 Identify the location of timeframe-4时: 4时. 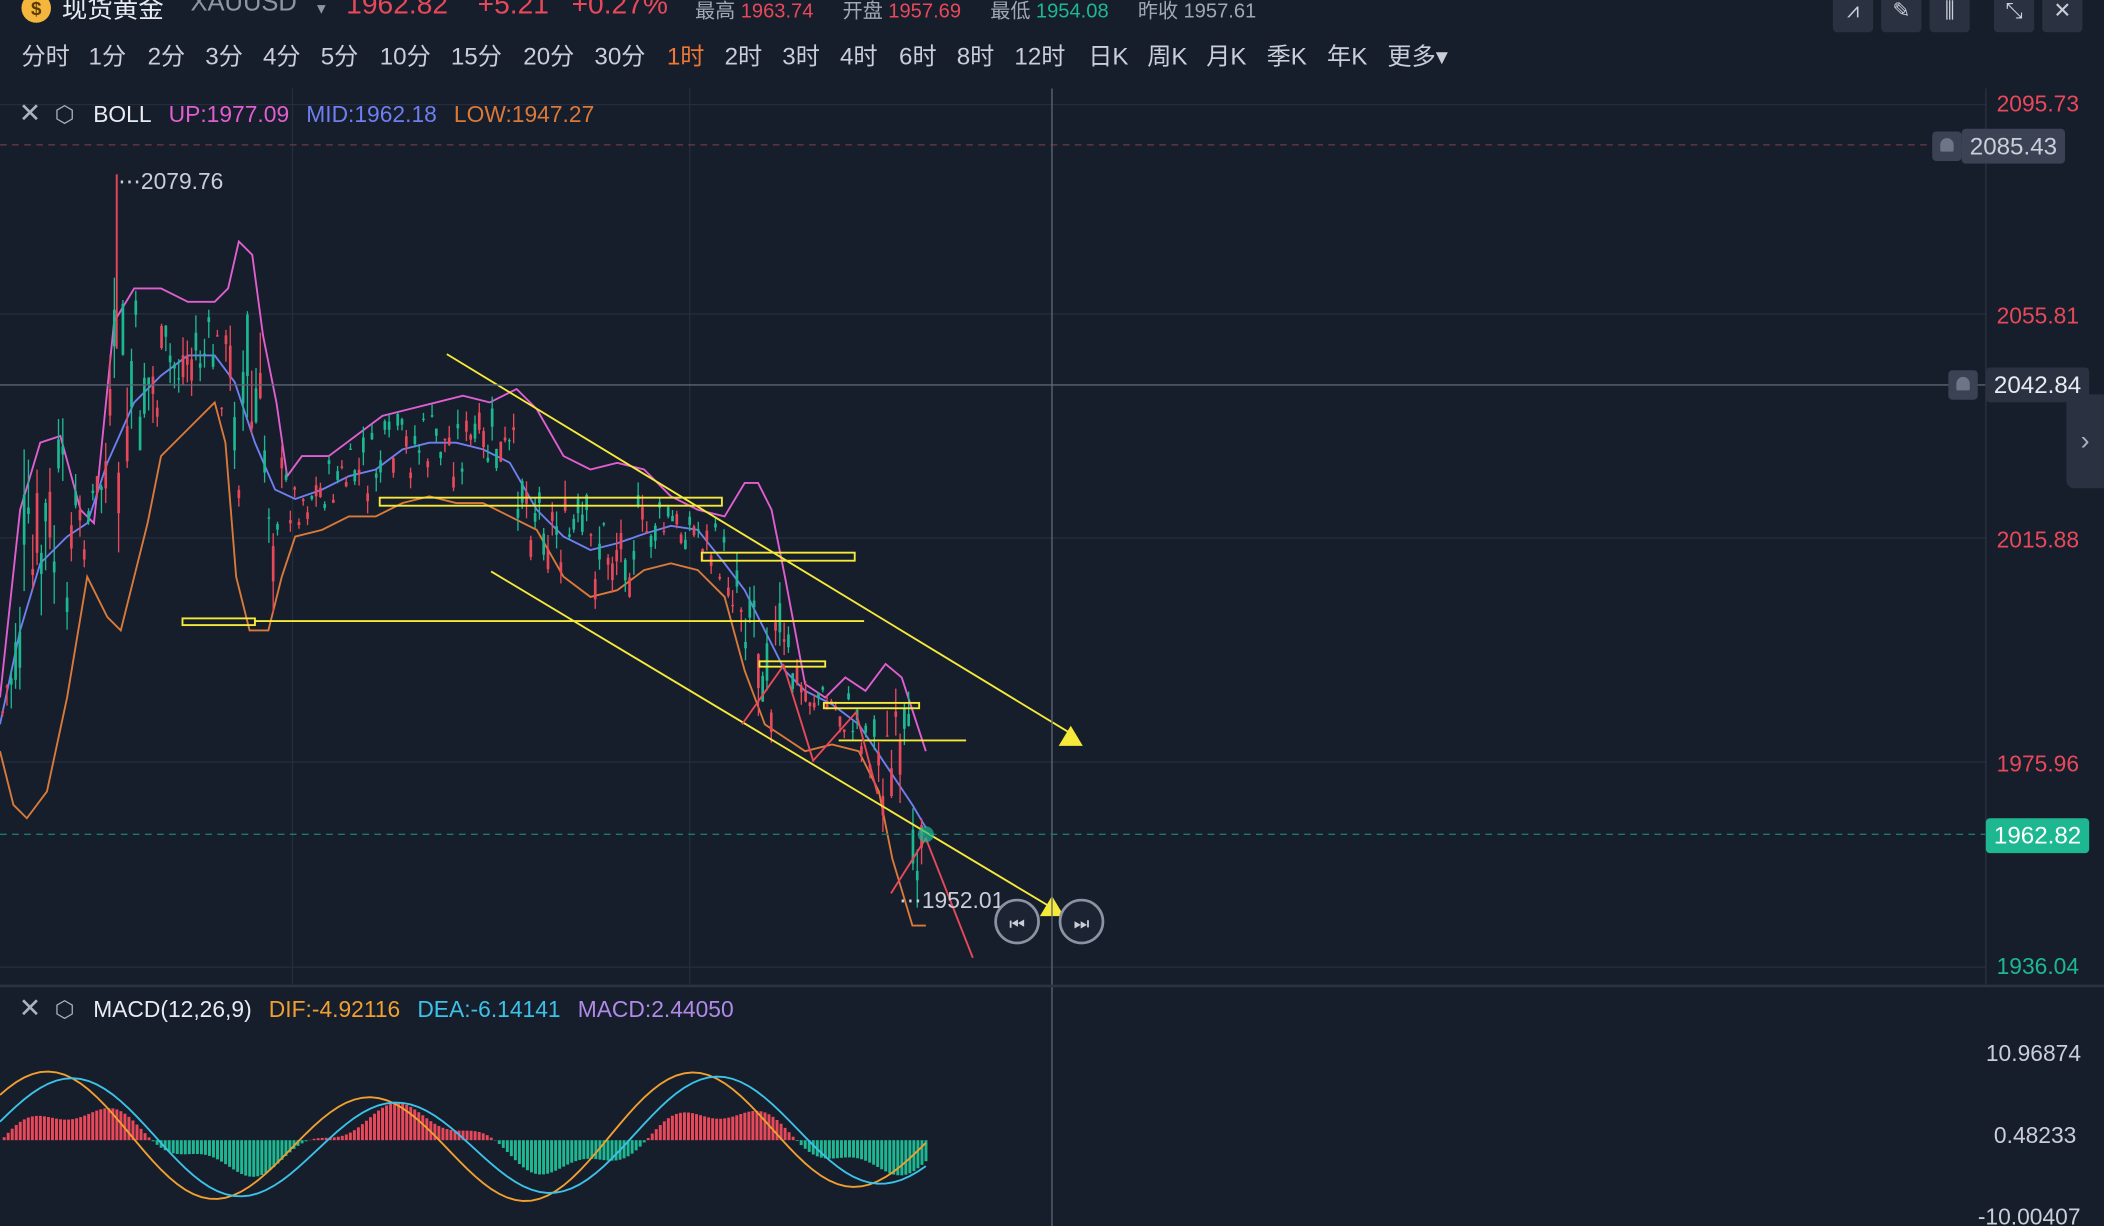
(858, 56).